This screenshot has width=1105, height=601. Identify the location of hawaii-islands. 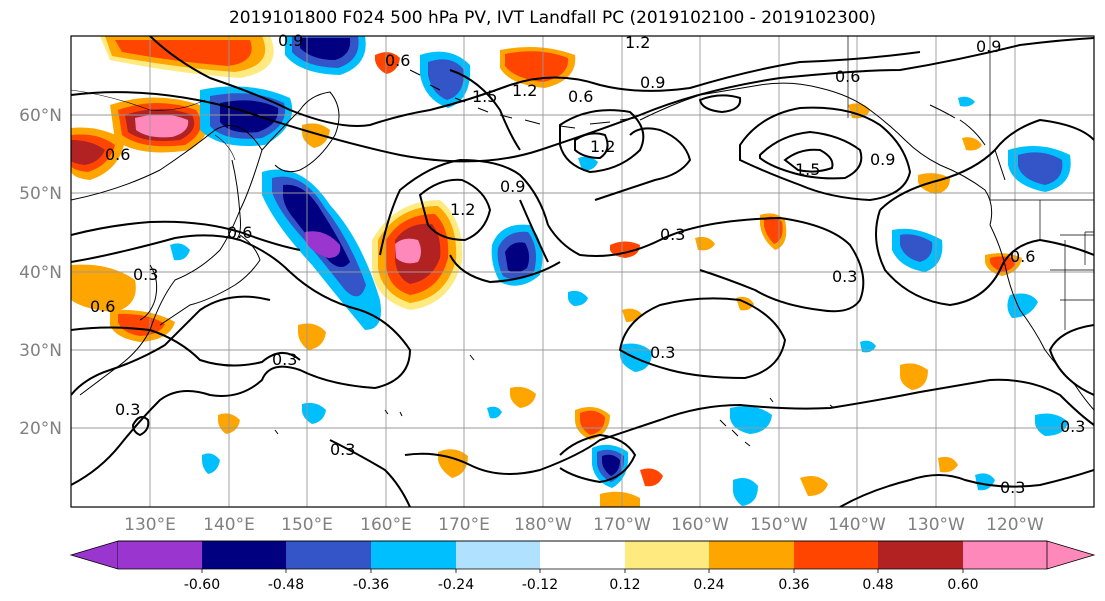
(735, 433).